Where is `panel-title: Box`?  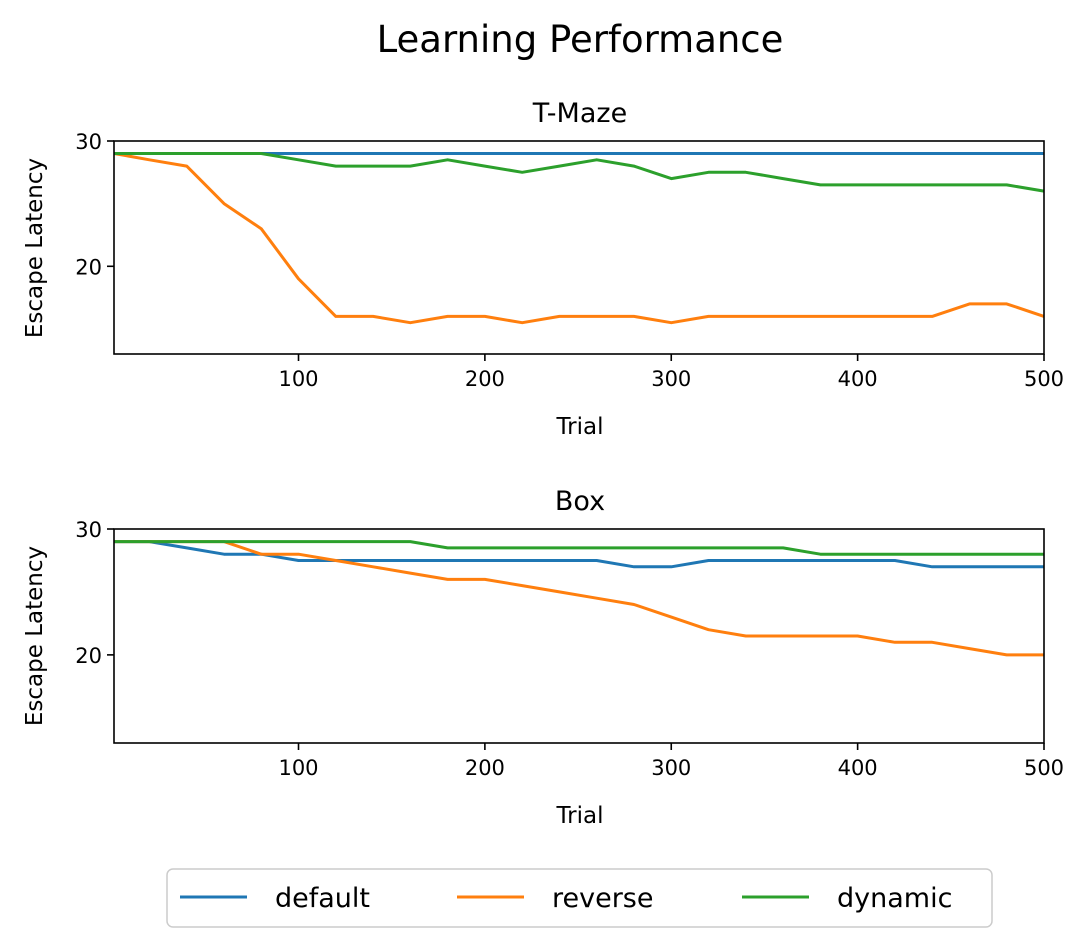
panel-title: Box is located at coordinates (580, 501).